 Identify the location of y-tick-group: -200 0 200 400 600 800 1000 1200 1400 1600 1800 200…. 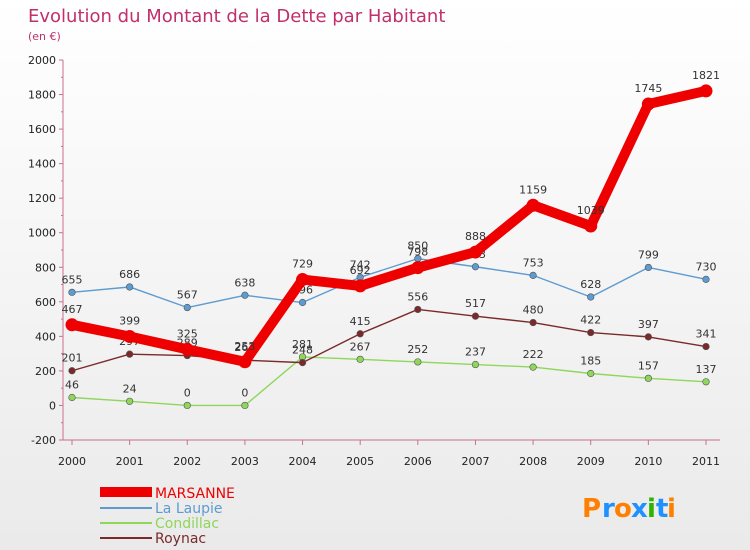
(45, 250).